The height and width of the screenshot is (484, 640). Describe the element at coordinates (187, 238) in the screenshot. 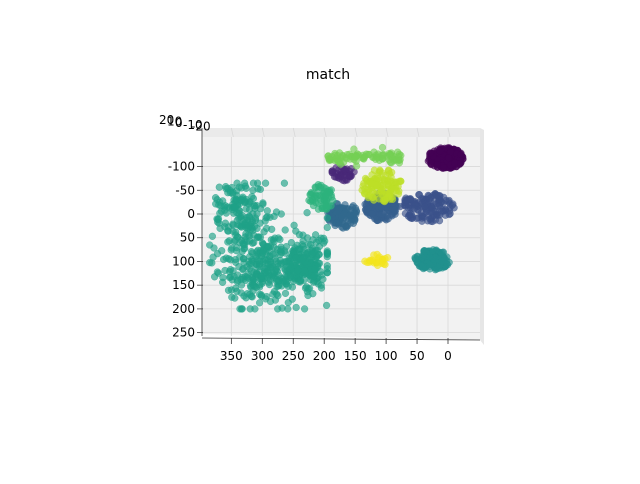

I see `y-tick-label-3: 50` at that location.